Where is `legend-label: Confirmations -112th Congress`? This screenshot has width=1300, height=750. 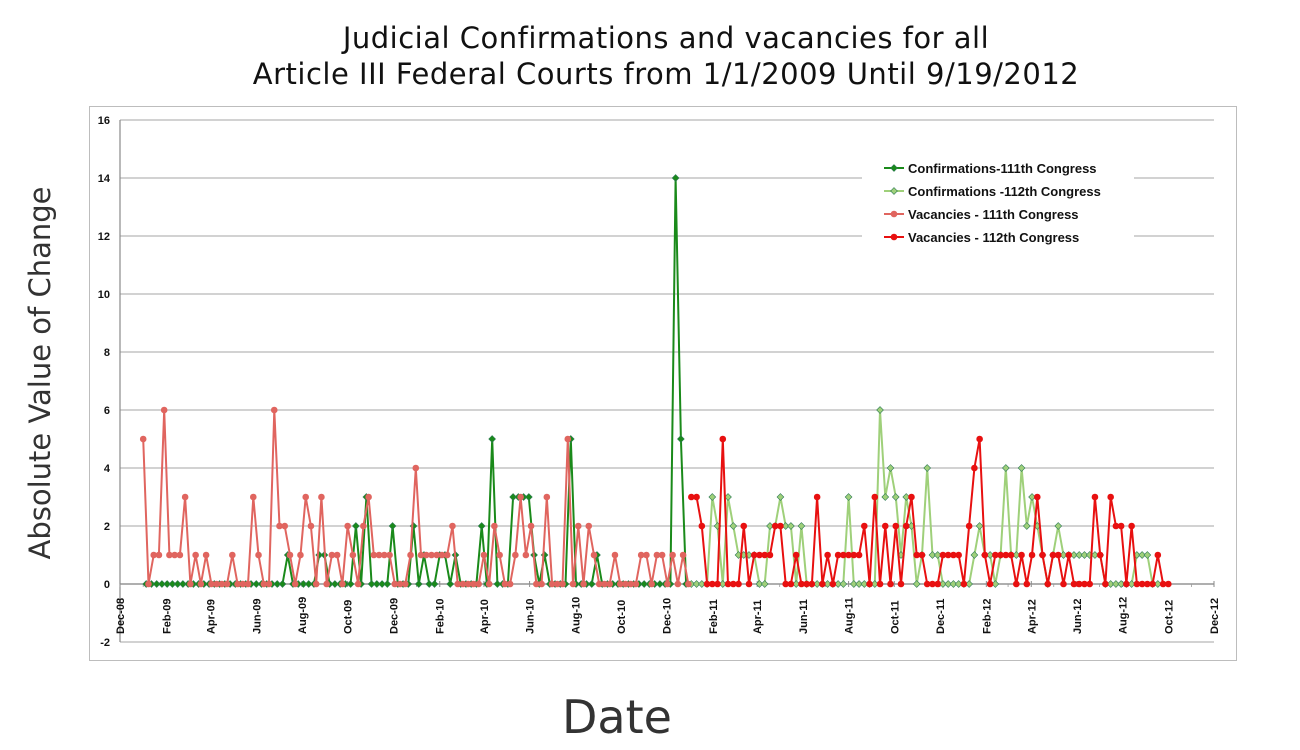
legend-label: Confirmations -112th Congress is located at coordinates (1004, 191).